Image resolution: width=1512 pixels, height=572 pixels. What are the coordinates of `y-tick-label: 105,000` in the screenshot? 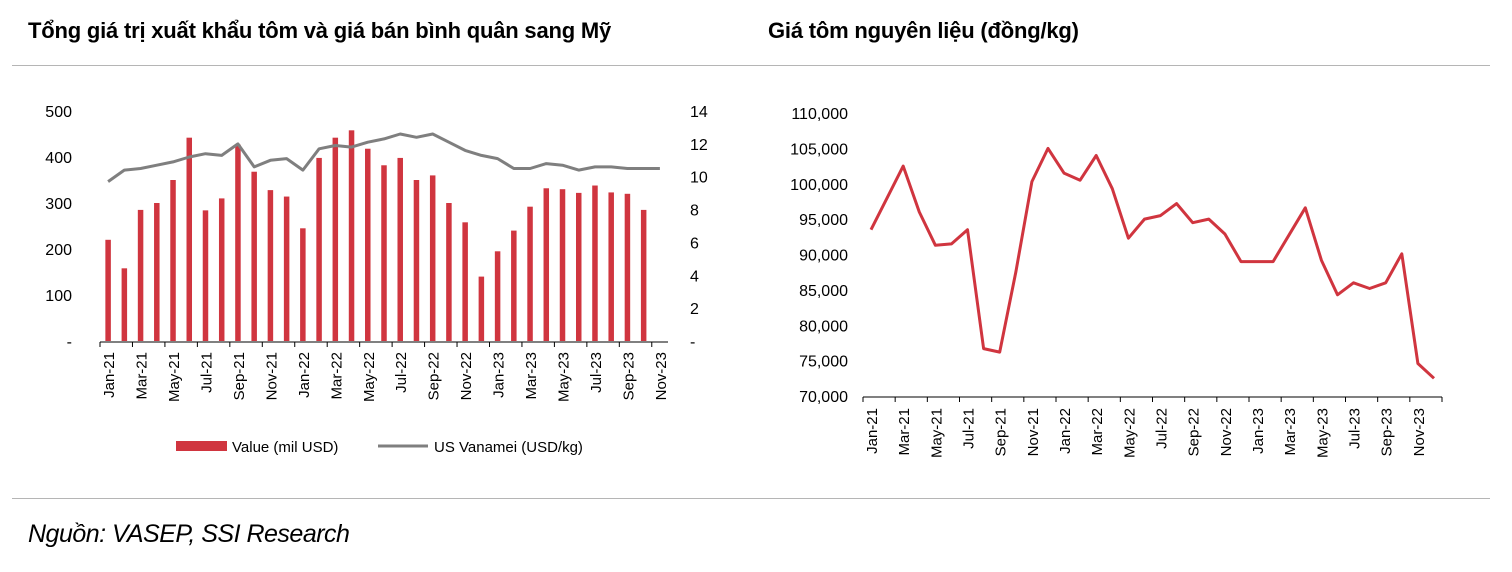 It's located at (819, 149).